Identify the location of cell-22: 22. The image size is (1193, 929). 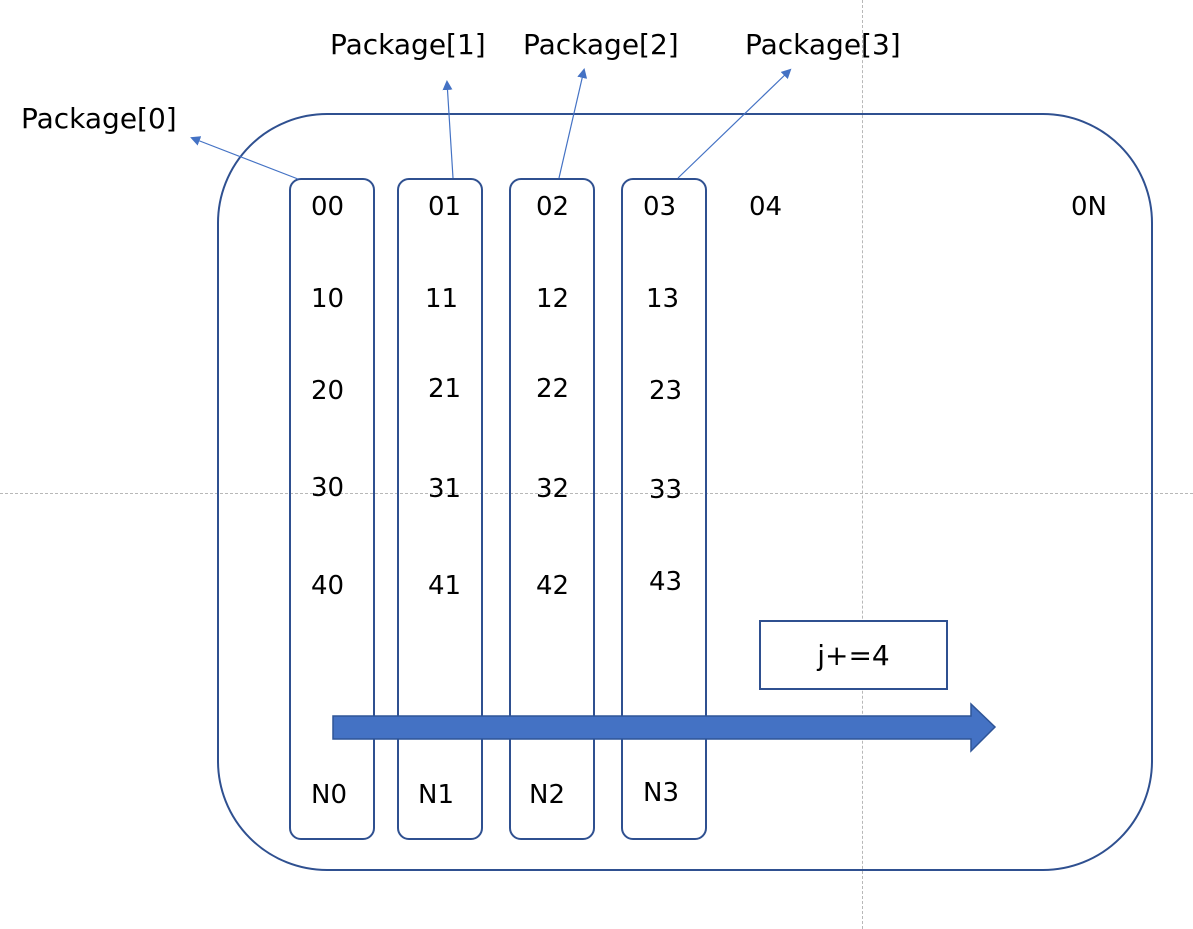
(553, 389).